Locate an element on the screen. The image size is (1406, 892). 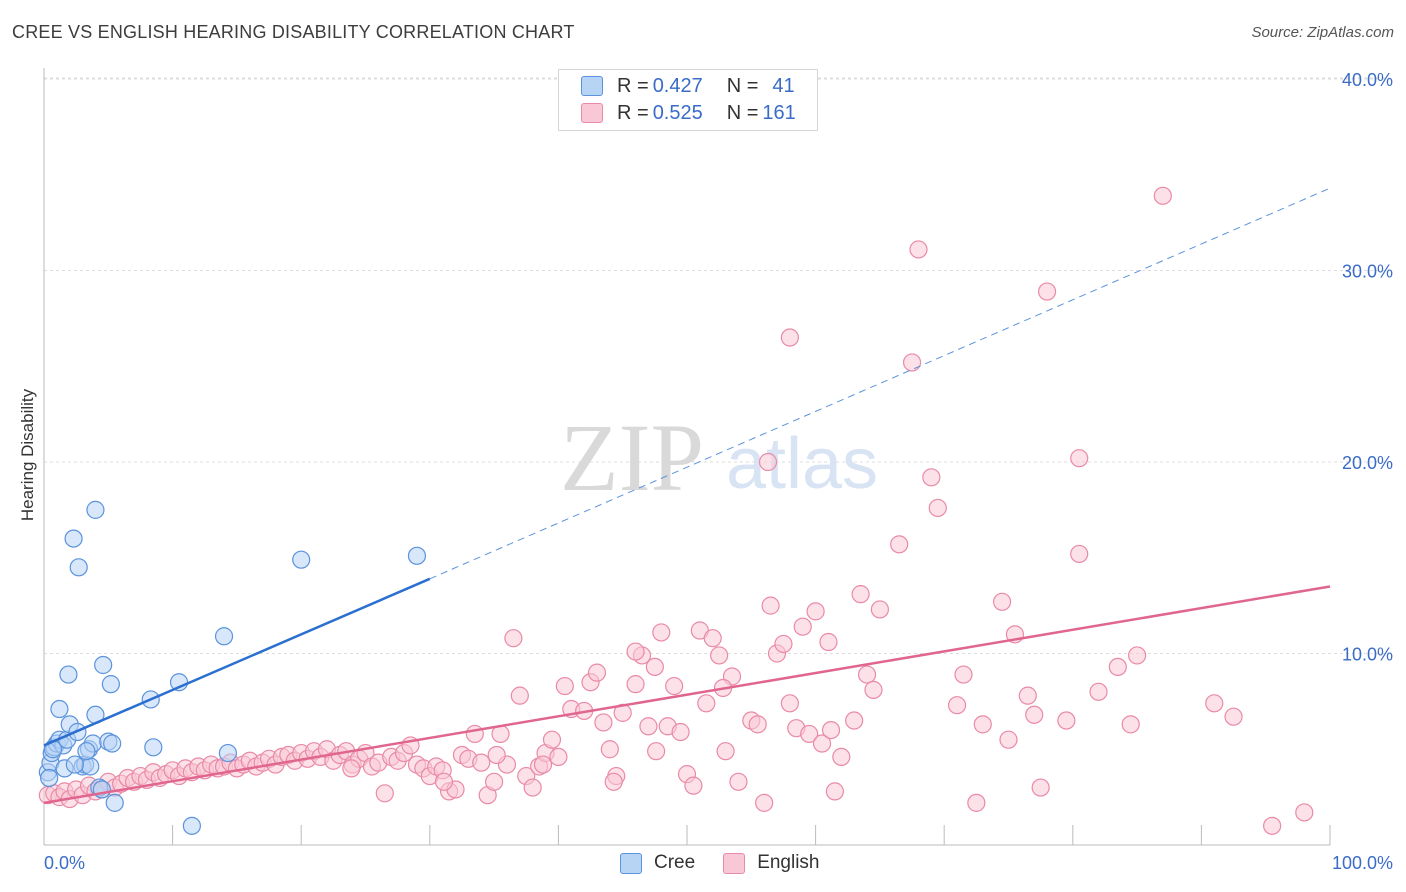
cree-series is located at coordinates (232, 667).